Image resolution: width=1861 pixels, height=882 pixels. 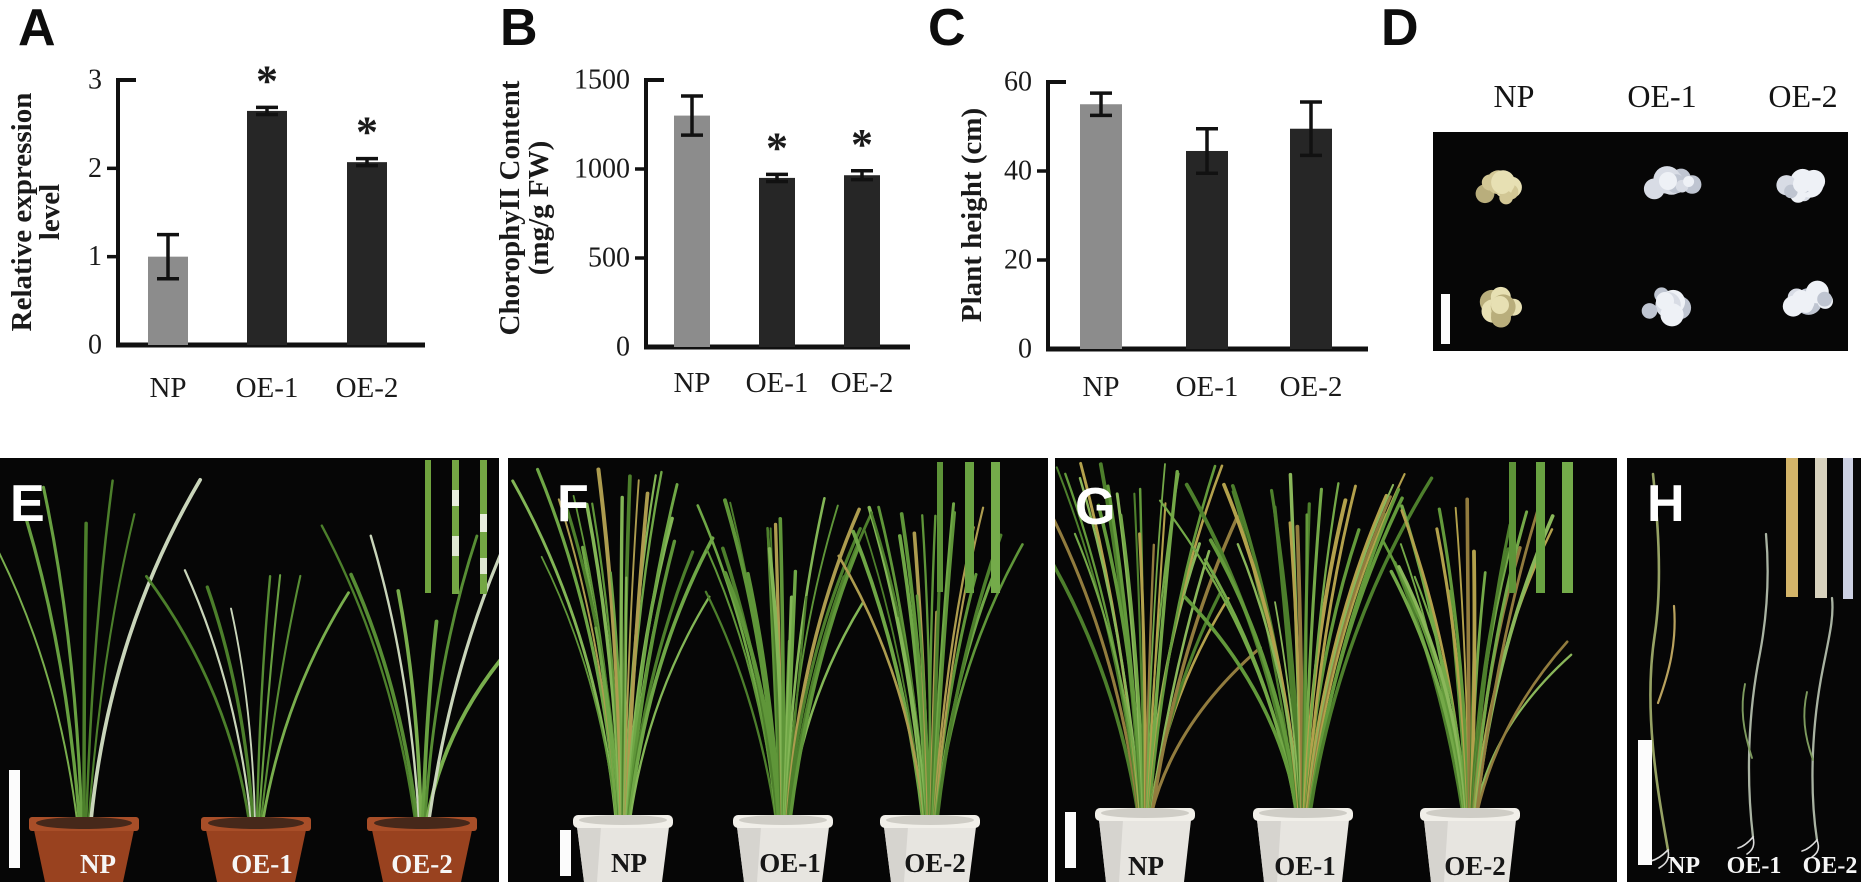 I want to click on y-axis-title: level, so click(x=50, y=212).